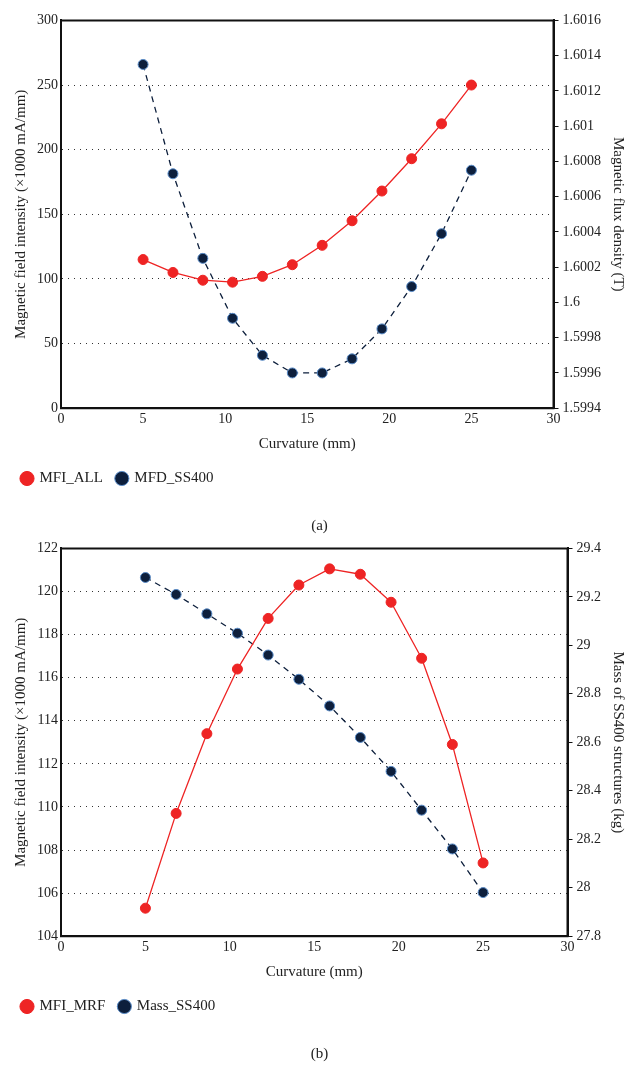  Describe the element at coordinates (47, 548) in the screenshot. I see `y-tick-label: 122` at that location.